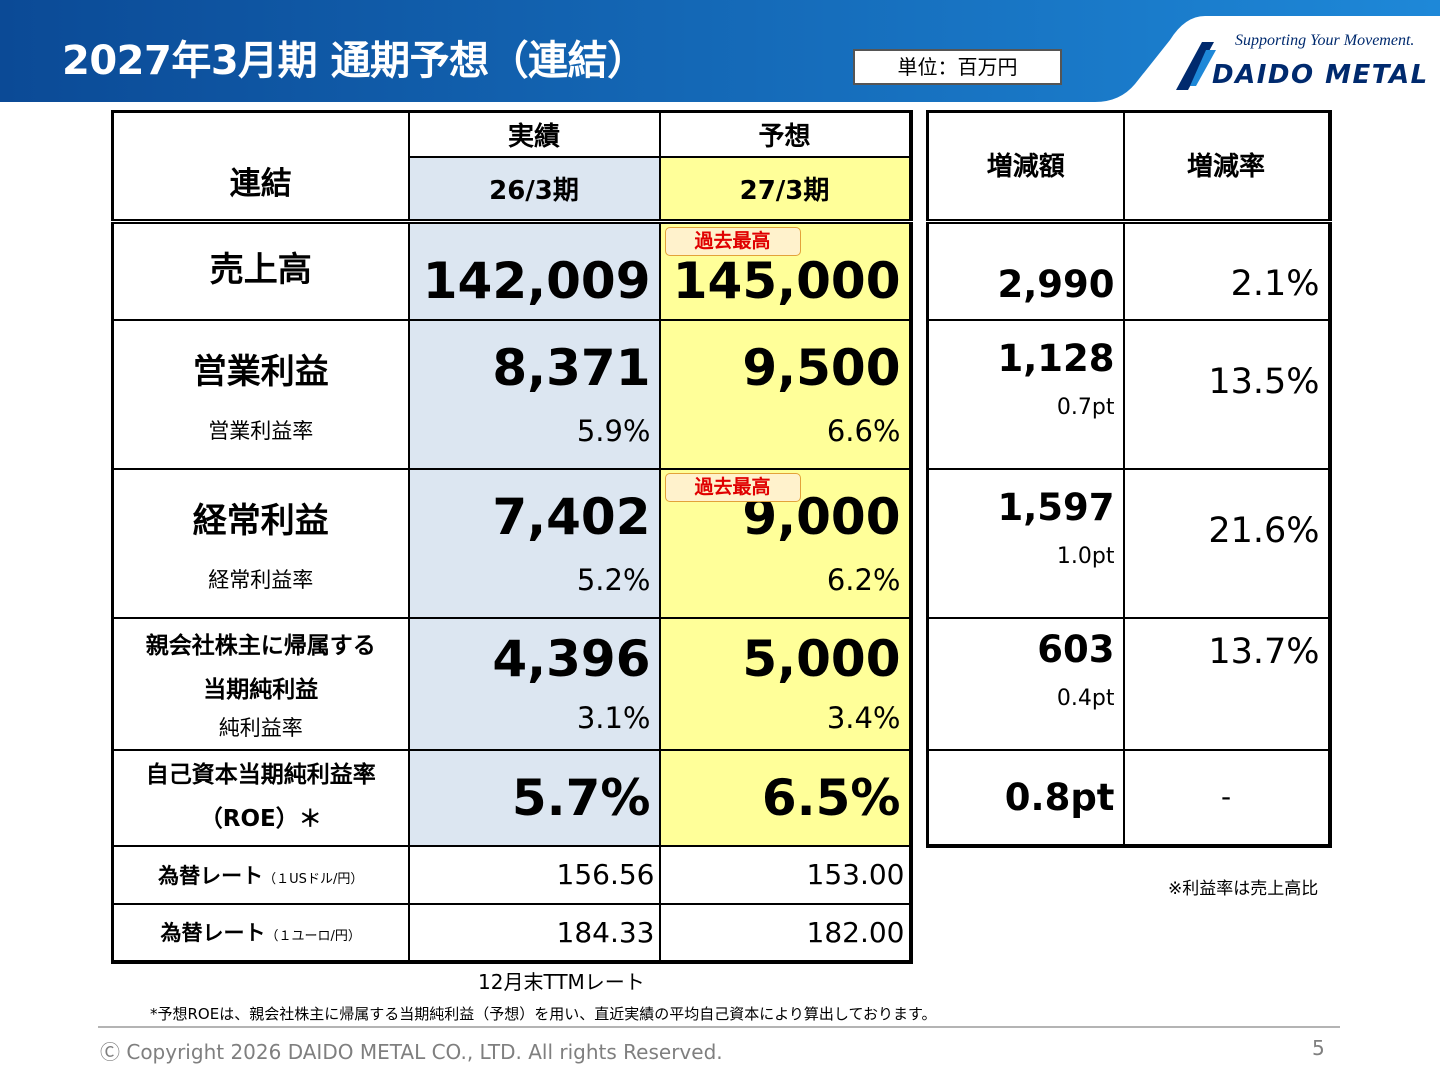 The height and width of the screenshot is (1080, 1440). I want to click on ordinary-actual-cell: 7,402 5.2%, so click(534, 543).